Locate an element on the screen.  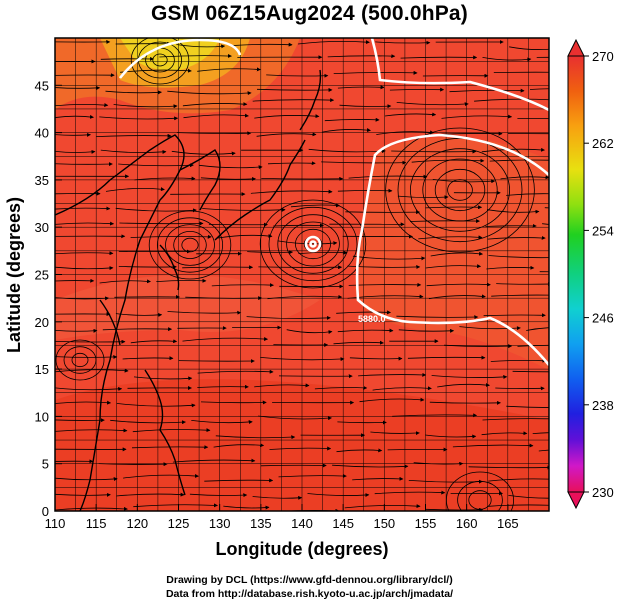
typhoon-eye is located at coordinates (313, 244).